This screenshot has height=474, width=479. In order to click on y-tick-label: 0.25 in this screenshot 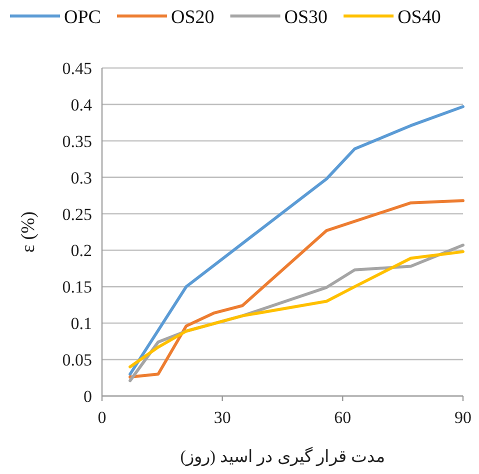, I will do `click(77, 214)`.